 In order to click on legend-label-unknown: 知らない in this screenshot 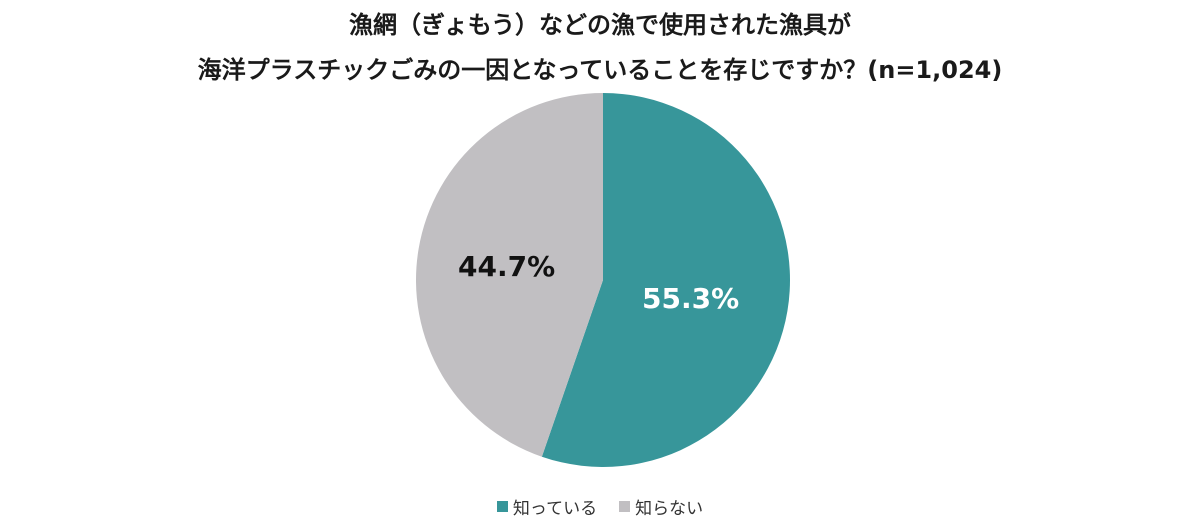, I will do `click(669, 509)`.